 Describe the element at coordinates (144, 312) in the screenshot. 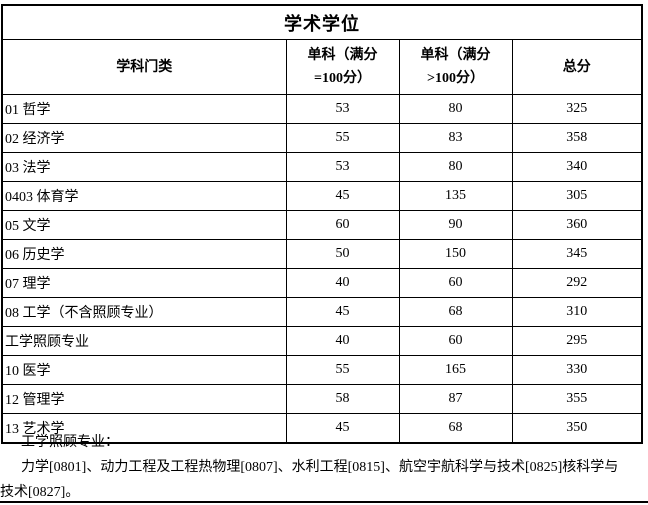

I see `category-cell: 08 工学（不含照顾专业）` at that location.